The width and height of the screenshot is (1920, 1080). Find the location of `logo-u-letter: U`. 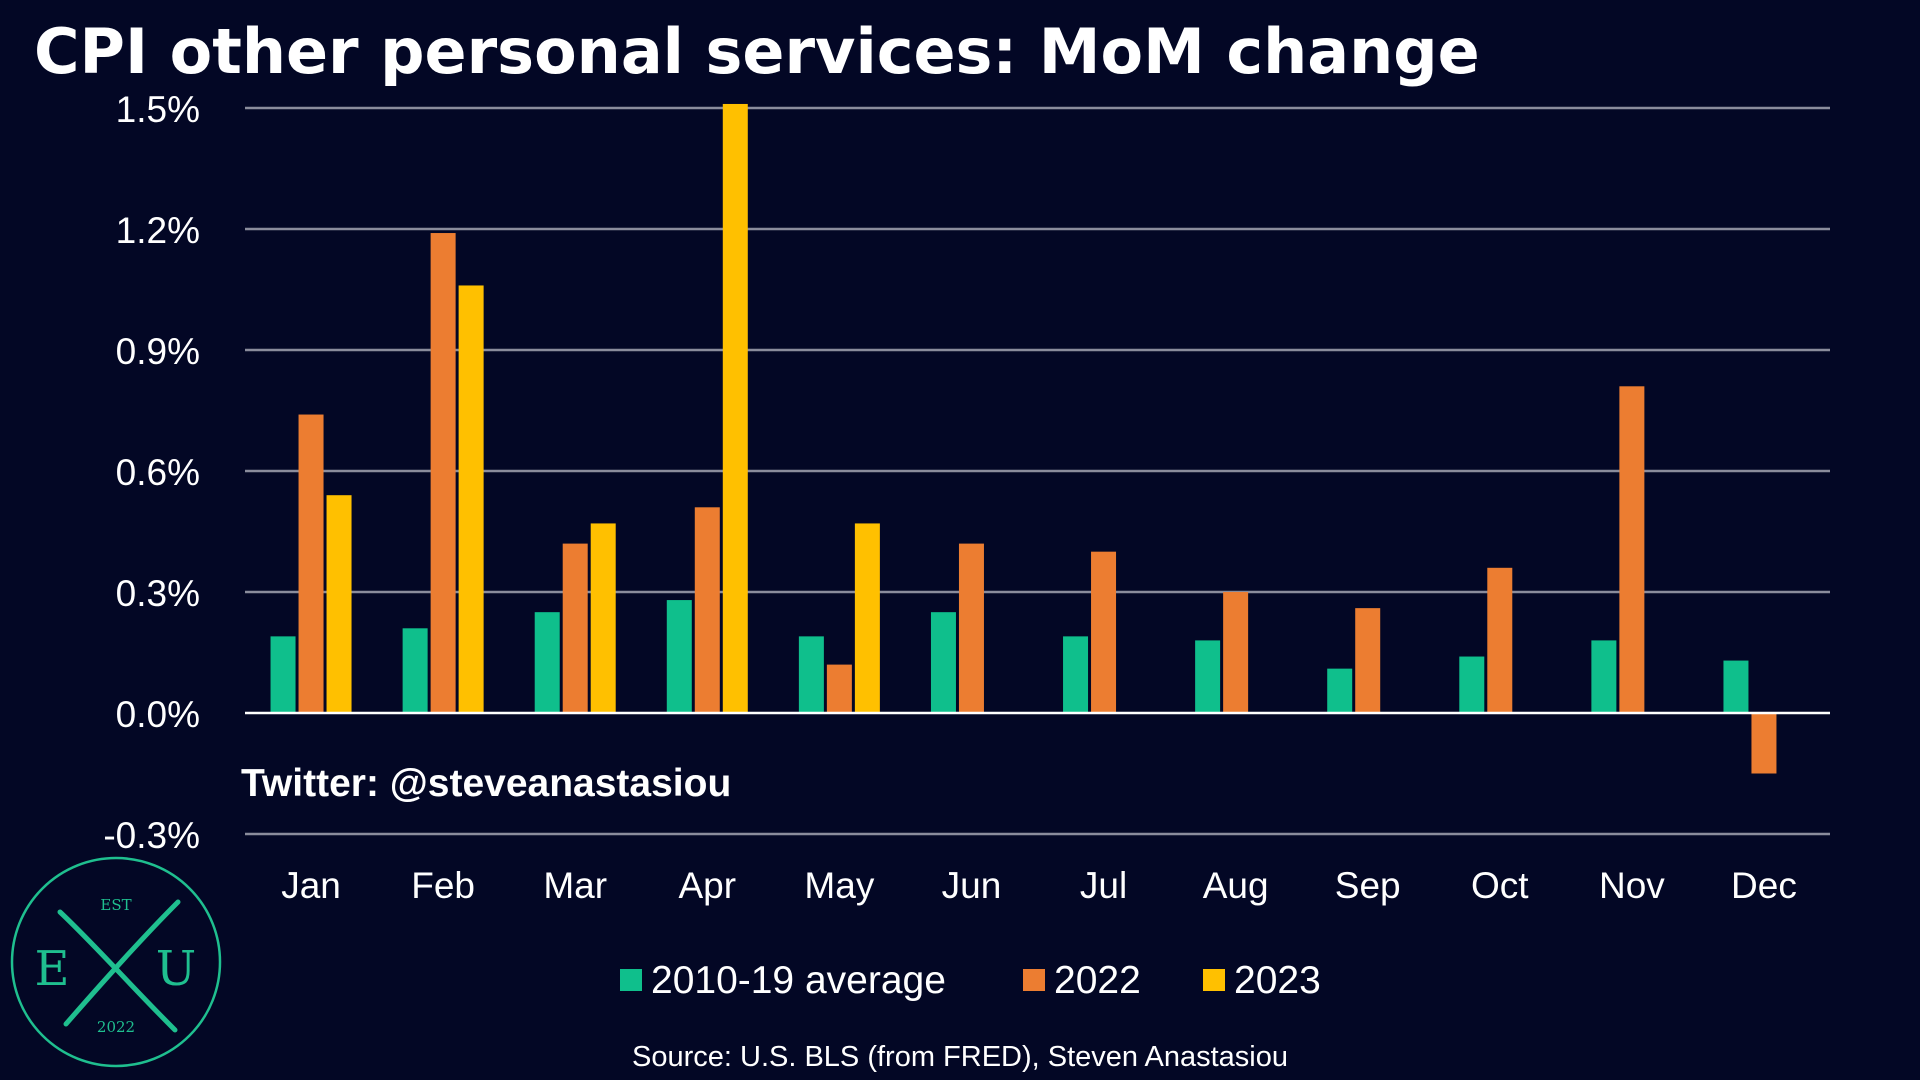

logo-u-letter: U is located at coordinates (176, 969).